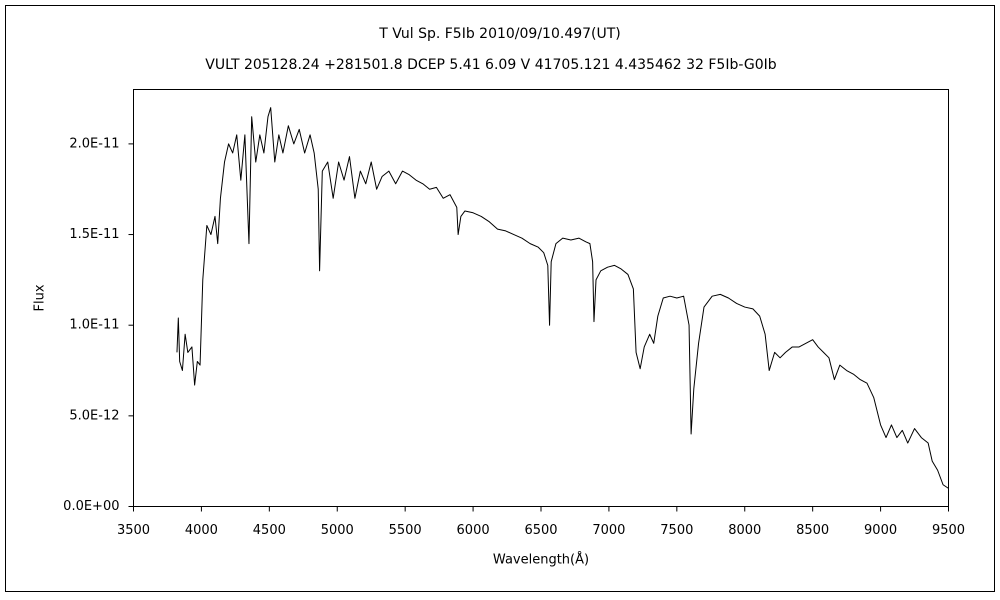 The image size is (1000, 600). What do you see at coordinates (540, 530) in the screenshot?
I see `x-tick-label: 6500` at bounding box center [540, 530].